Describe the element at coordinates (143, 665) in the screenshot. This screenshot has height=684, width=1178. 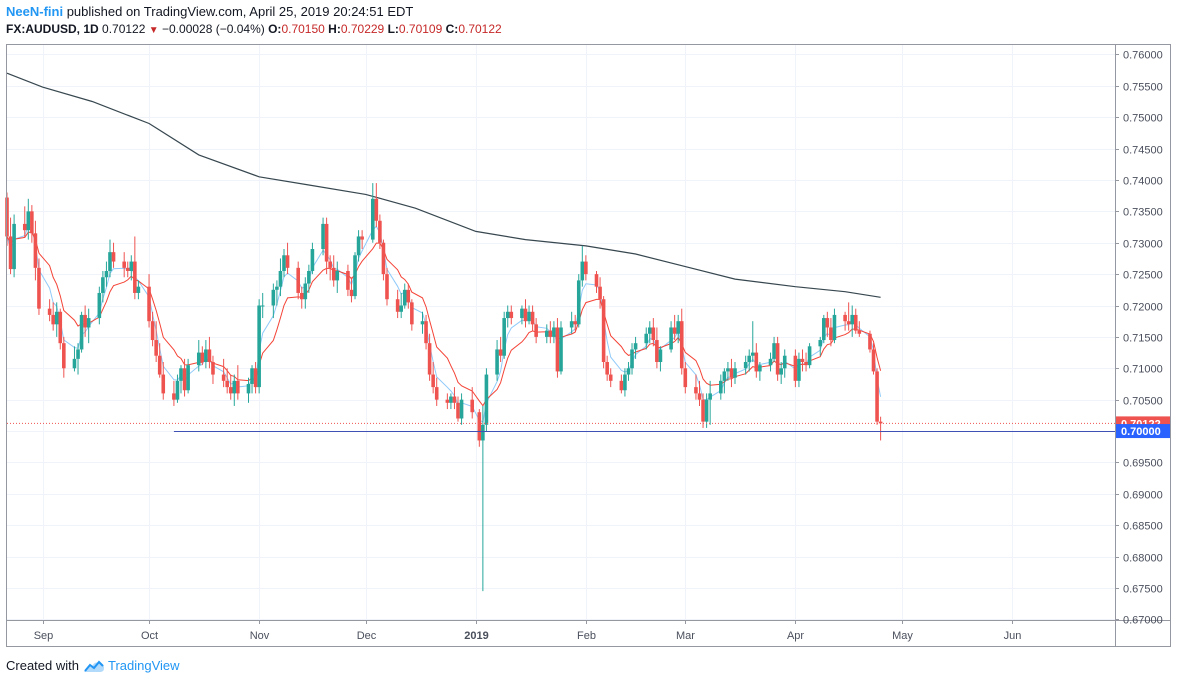
I see `tradingview-brand-link: TradingView` at that location.